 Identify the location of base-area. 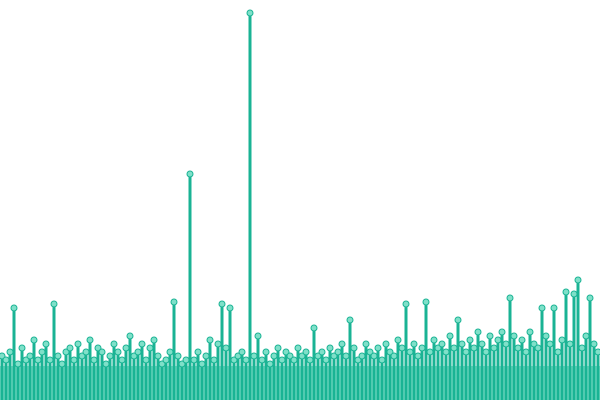
(300, 383).